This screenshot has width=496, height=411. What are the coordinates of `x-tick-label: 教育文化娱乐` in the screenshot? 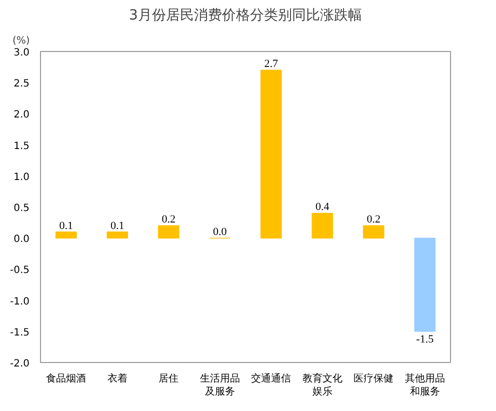 It's located at (322, 385).